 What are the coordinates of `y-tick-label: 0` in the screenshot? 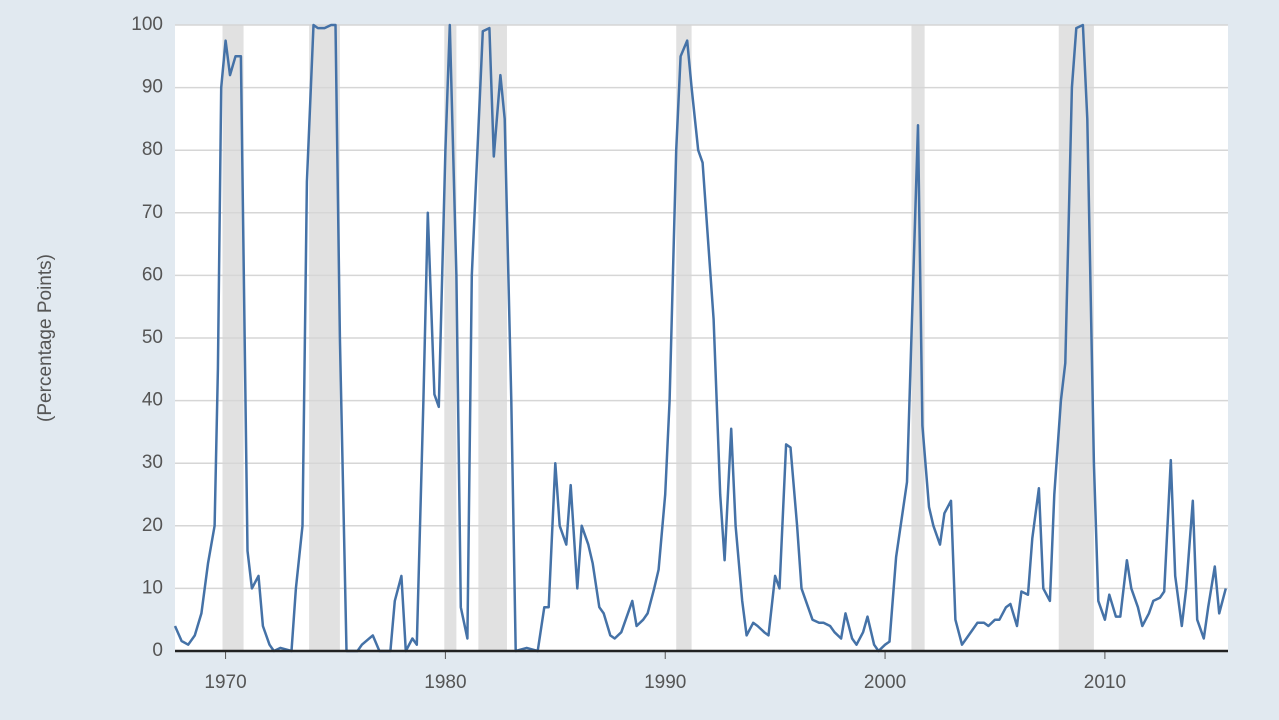 It's located at (157, 650).